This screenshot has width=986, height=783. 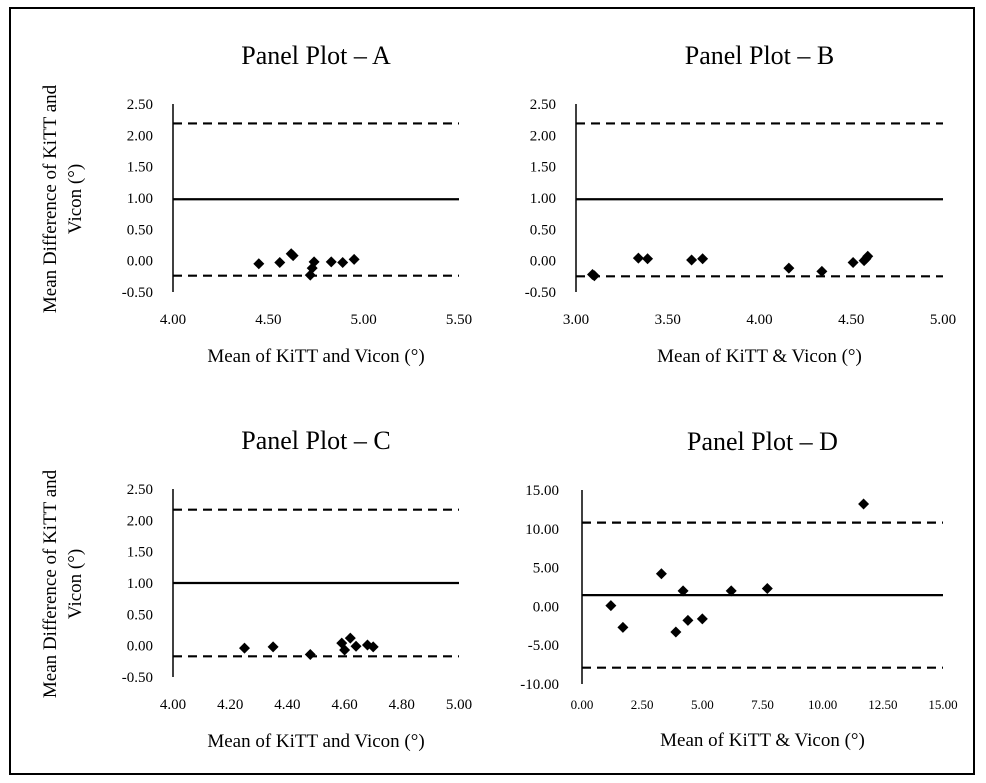 What do you see at coordinates (140, 553) in the screenshot?
I see `panel-c-y-tick-label: 1.50` at bounding box center [140, 553].